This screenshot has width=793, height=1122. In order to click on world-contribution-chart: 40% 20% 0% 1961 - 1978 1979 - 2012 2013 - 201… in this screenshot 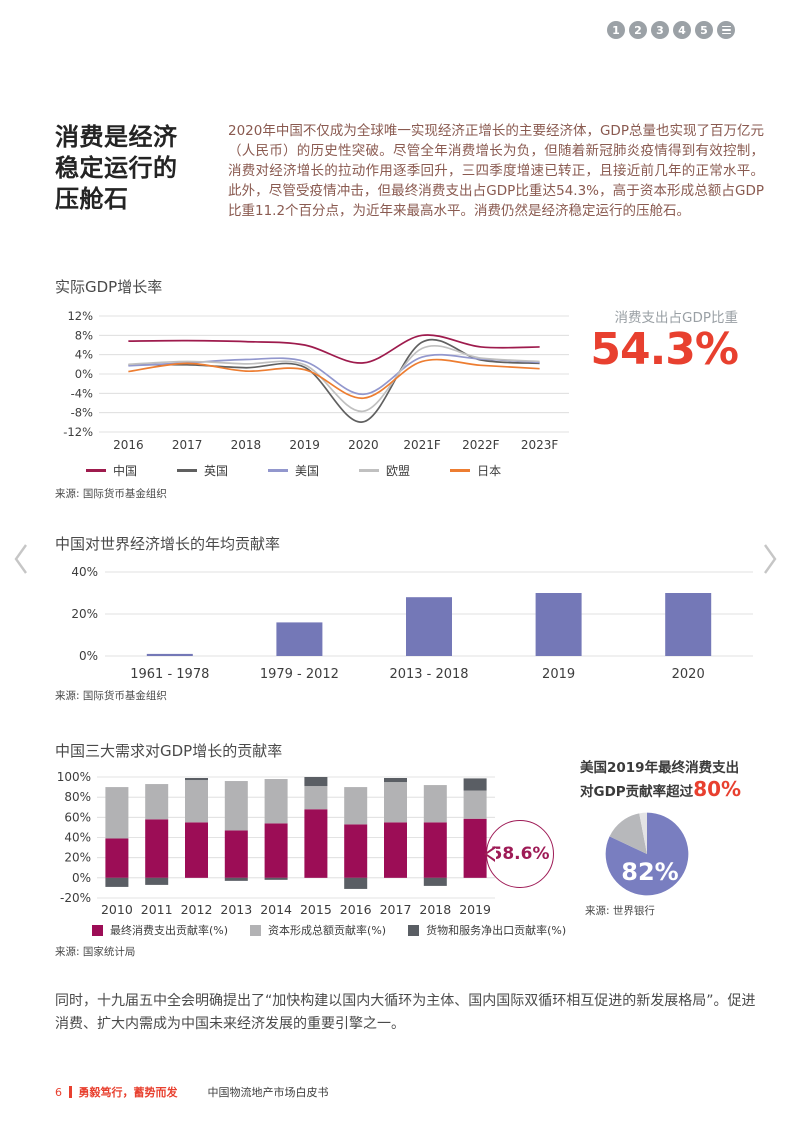, I will do `click(412, 623)`.